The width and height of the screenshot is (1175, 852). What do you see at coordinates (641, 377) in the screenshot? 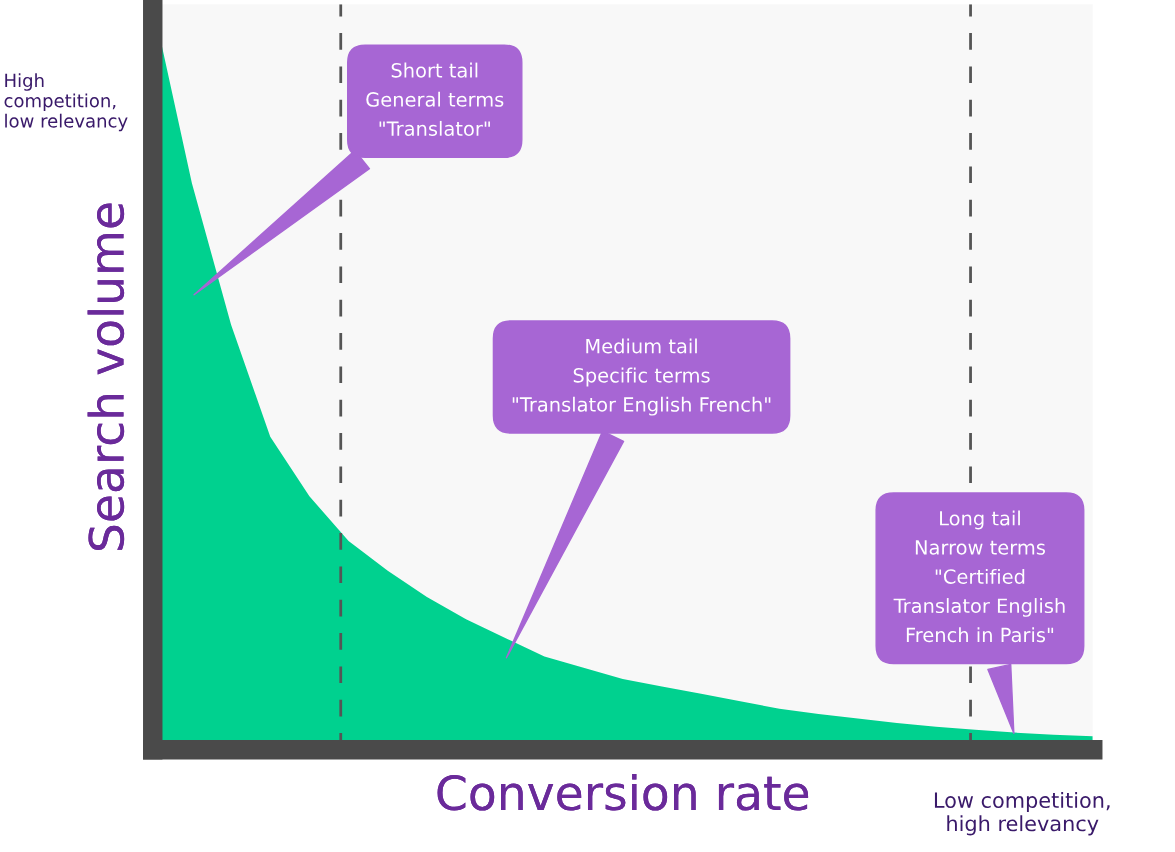
I see `annotation: Medium tail Specific terms "Translator English French"` at bounding box center [641, 377].